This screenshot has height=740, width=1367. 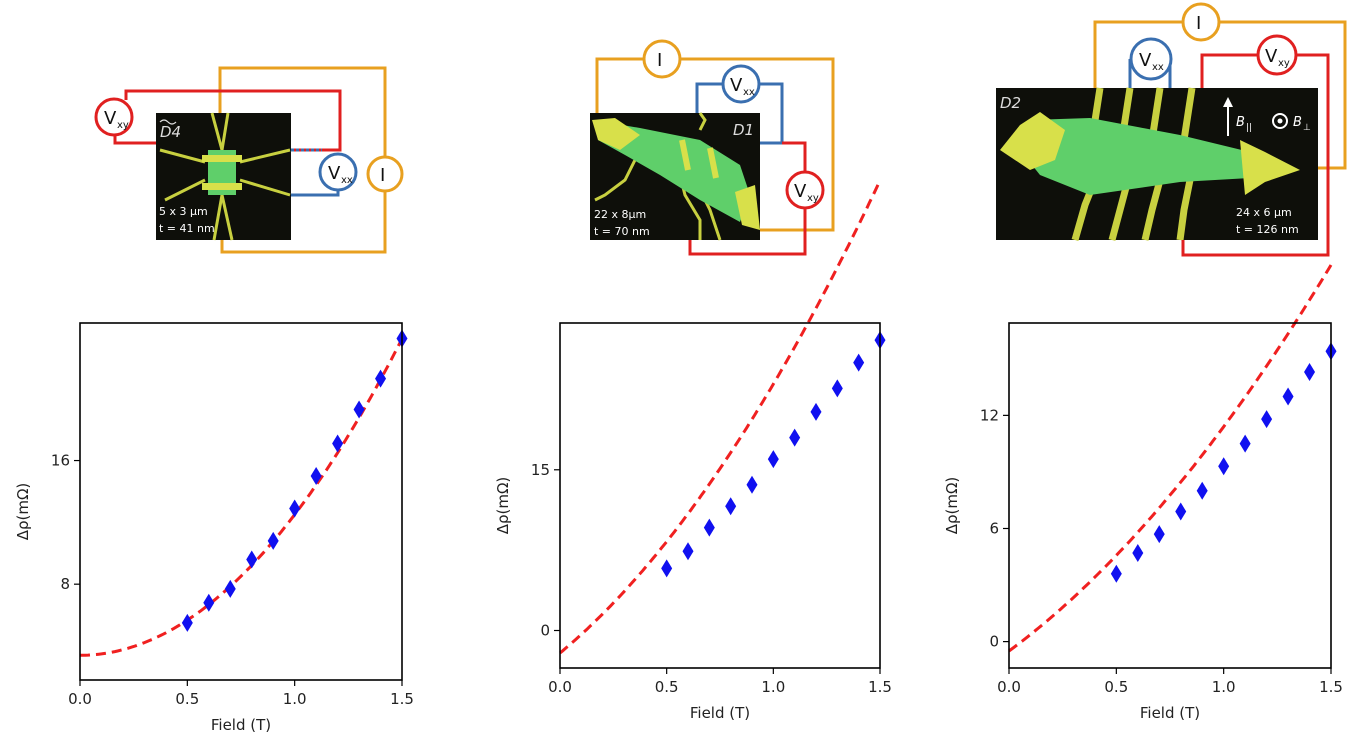 What do you see at coordinates (233, 120) in the screenshot?
I see `vxy-wire-d4` at bounding box center [233, 120].